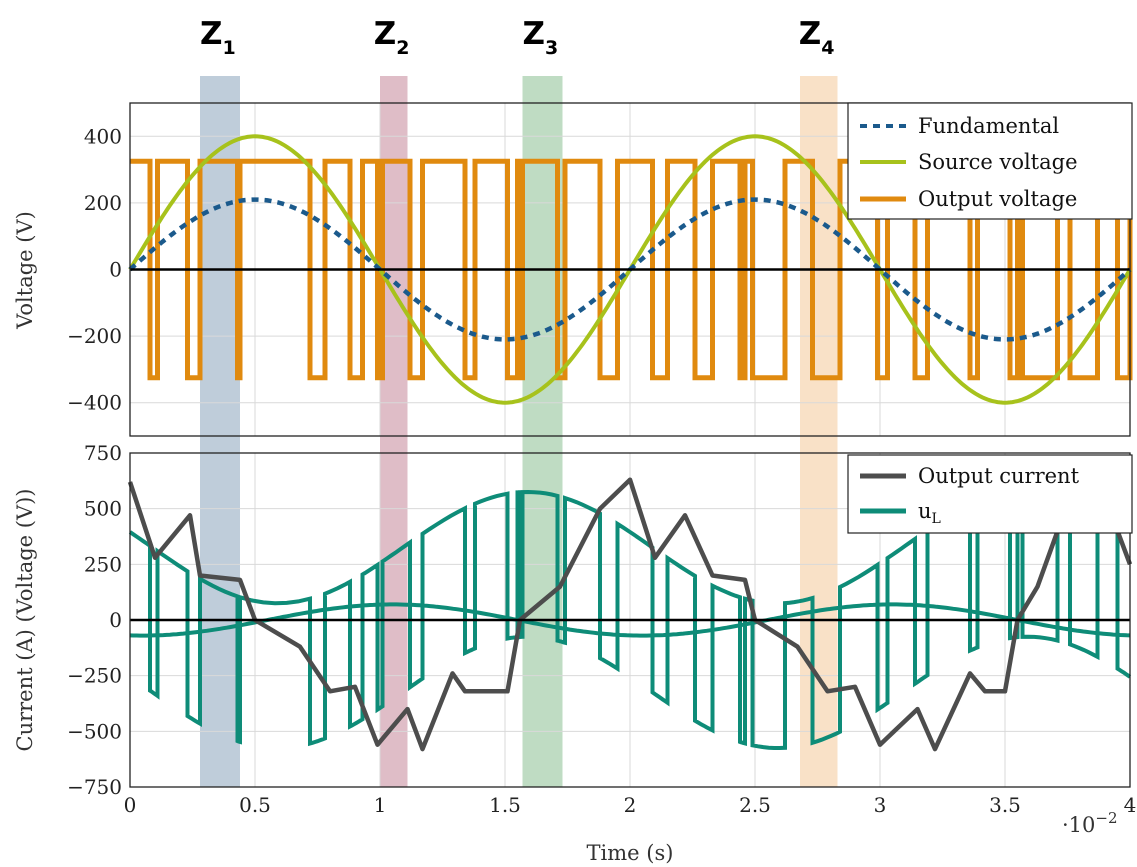 The image size is (1137, 867). Describe the element at coordinates (130, 805) in the screenshot. I see `x-tick-label: 0` at that location.